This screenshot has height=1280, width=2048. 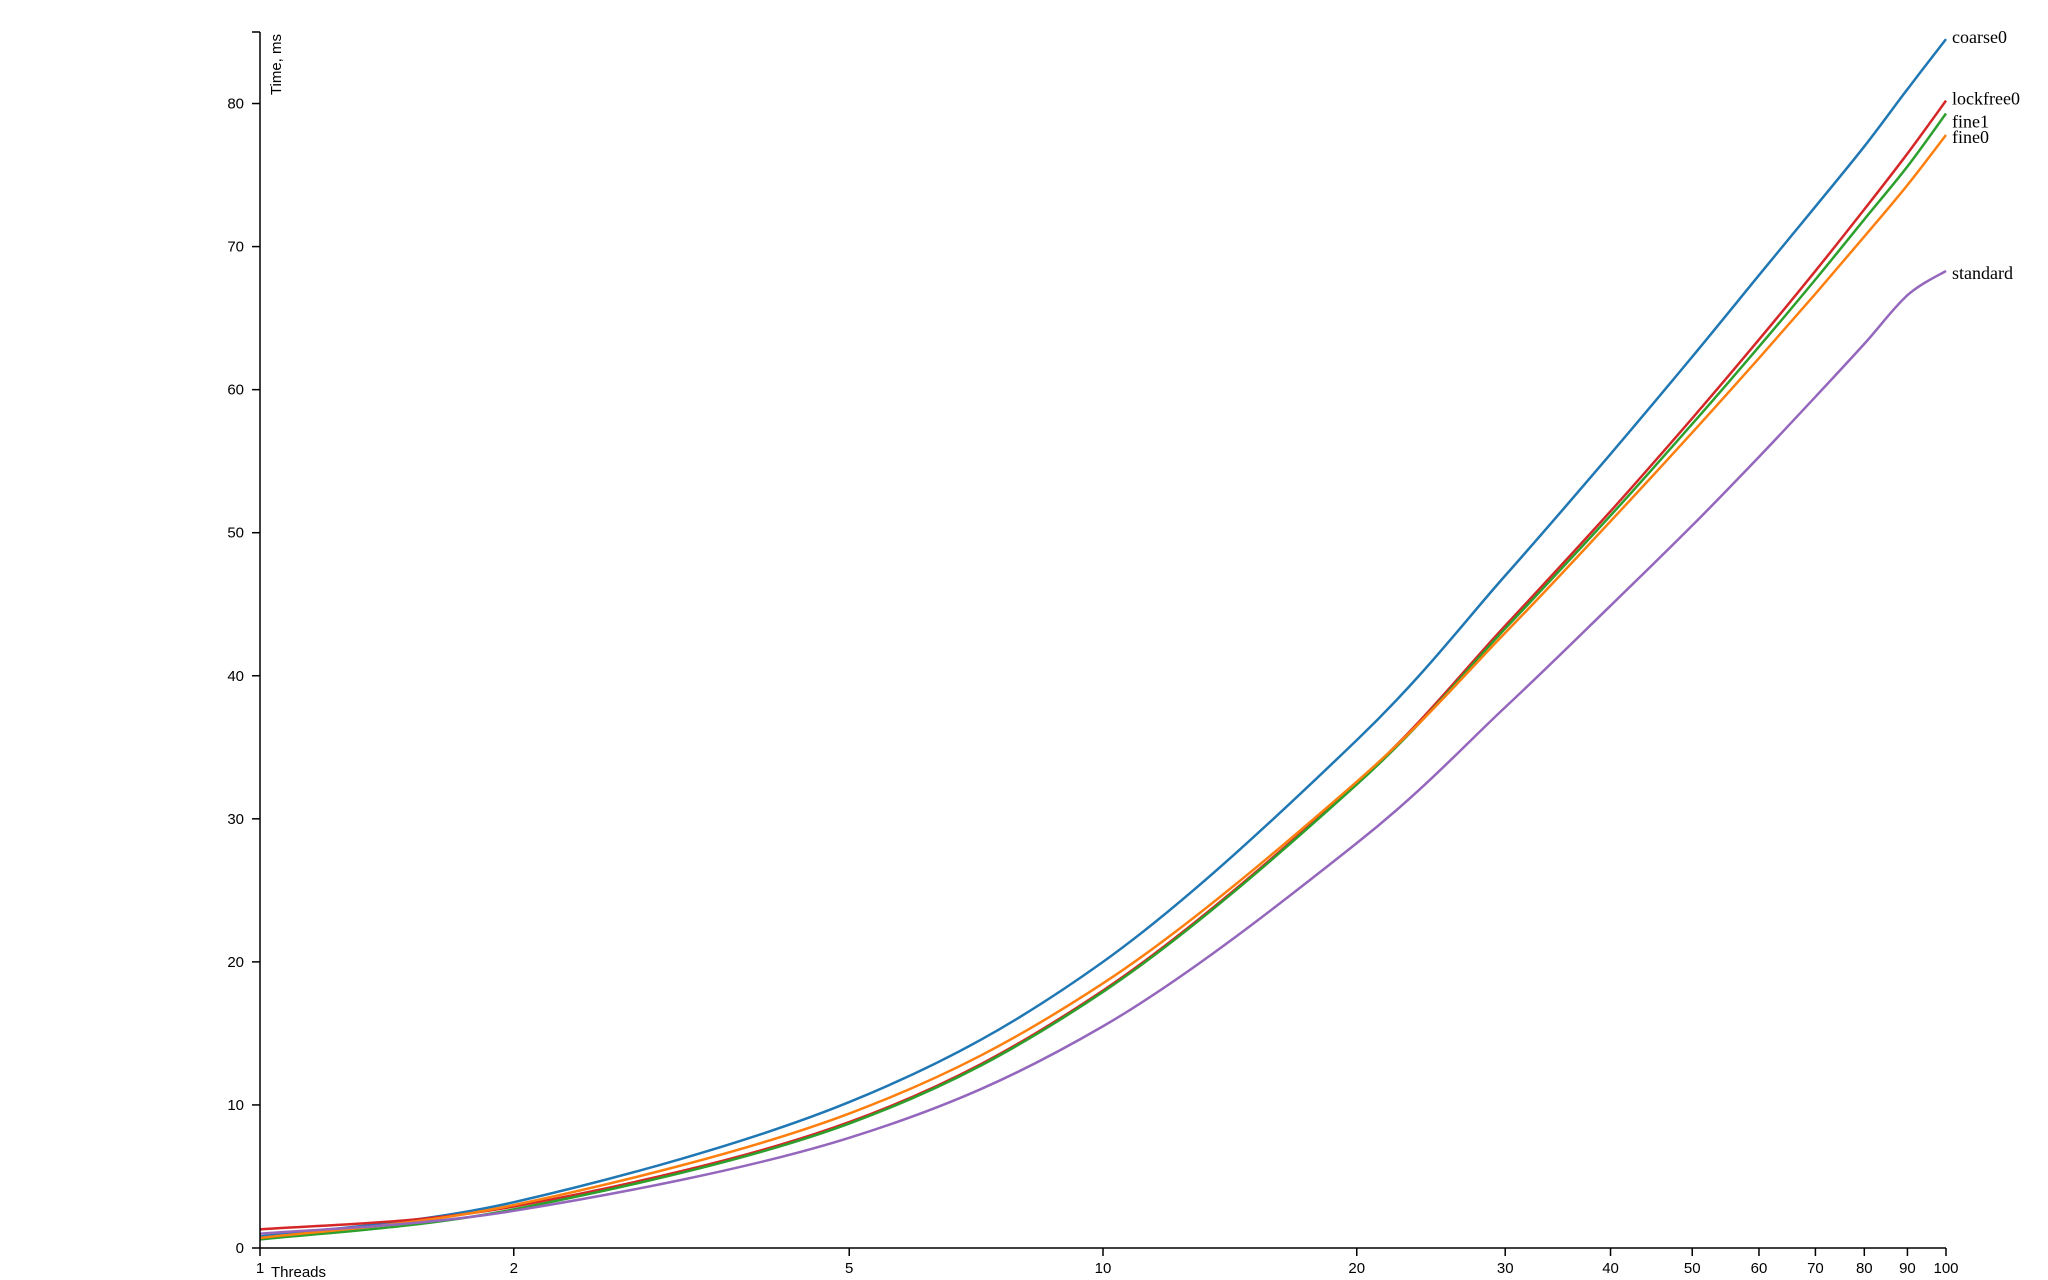 What do you see at coordinates (235, 247) in the screenshot?
I see `y-tick-label: 70` at bounding box center [235, 247].